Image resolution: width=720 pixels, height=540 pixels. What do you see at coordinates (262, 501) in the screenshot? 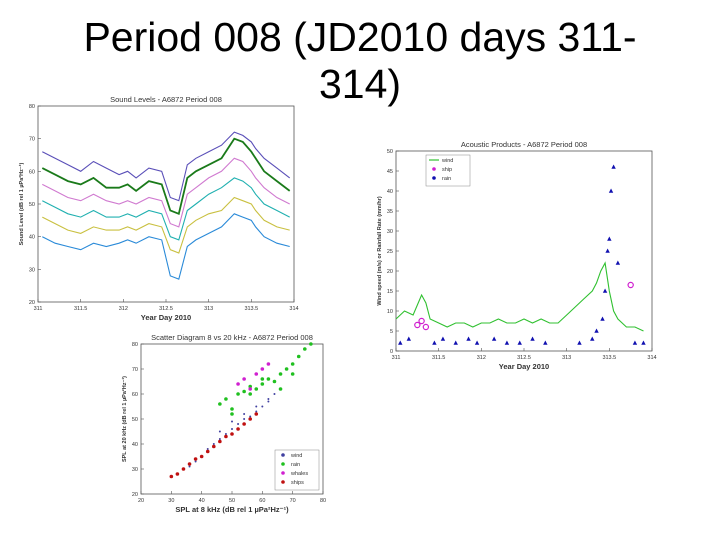
I see `x-tick-label: 60` at bounding box center [262, 501].